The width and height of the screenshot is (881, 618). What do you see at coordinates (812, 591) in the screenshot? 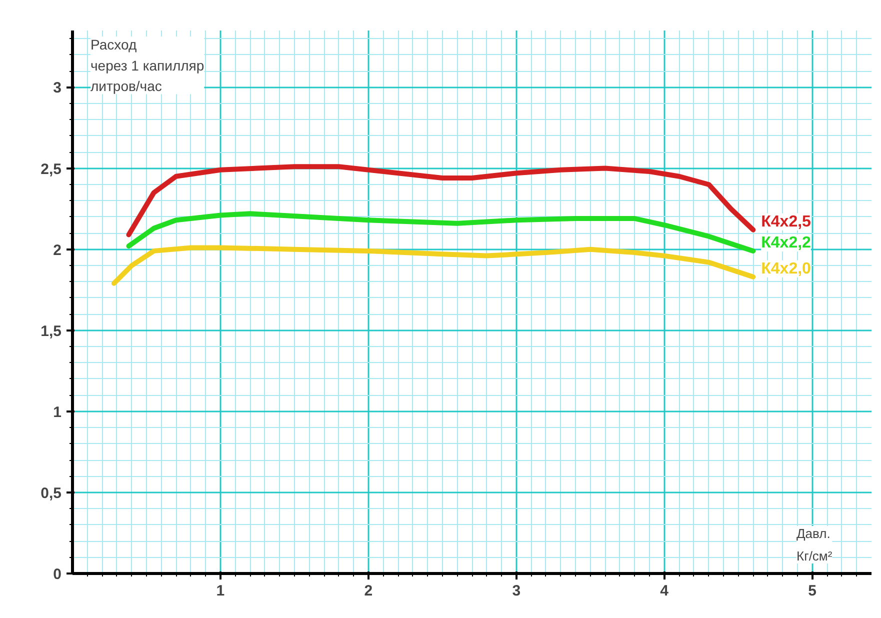
I see `x-tick-label: 5` at bounding box center [812, 591].